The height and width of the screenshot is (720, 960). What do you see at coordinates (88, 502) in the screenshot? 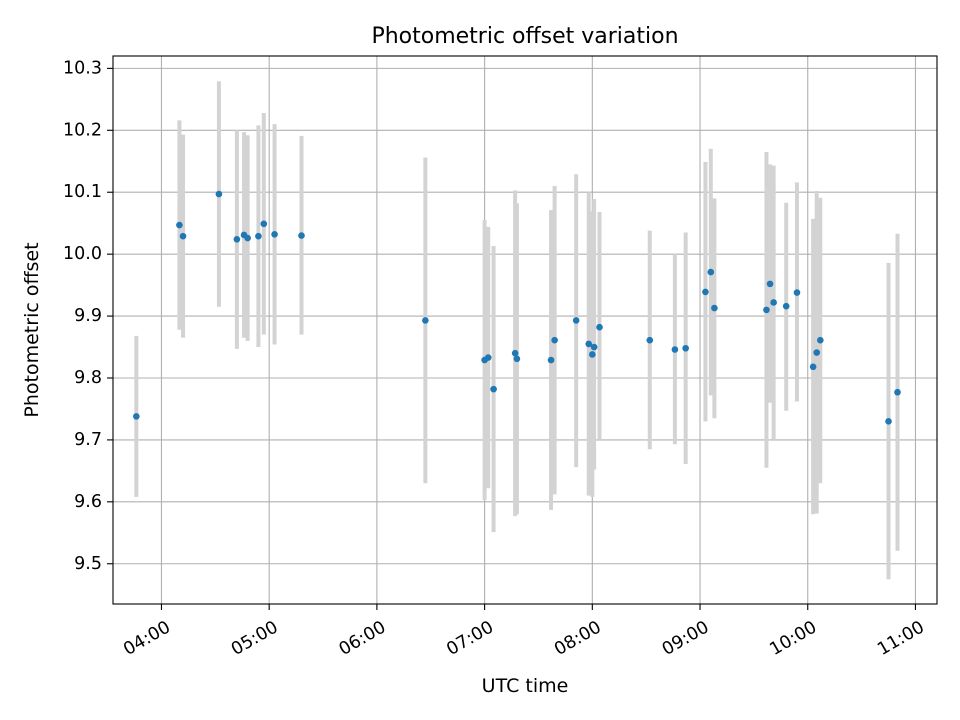
I see `y-tick-label: 9.6` at bounding box center [88, 502].